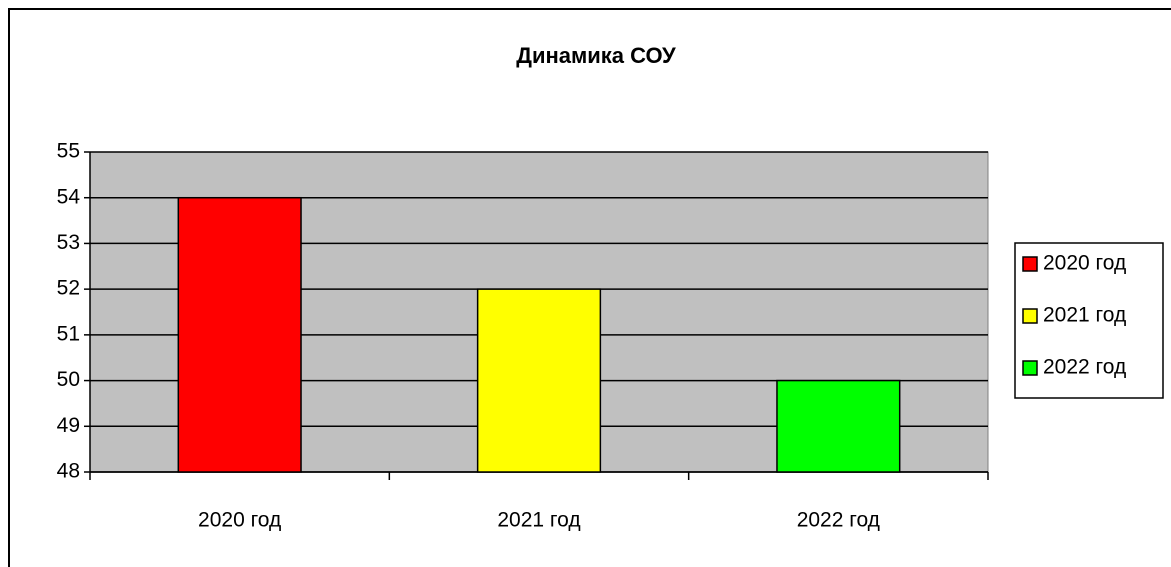  I want to click on y-tick-label: 55, so click(68, 151).